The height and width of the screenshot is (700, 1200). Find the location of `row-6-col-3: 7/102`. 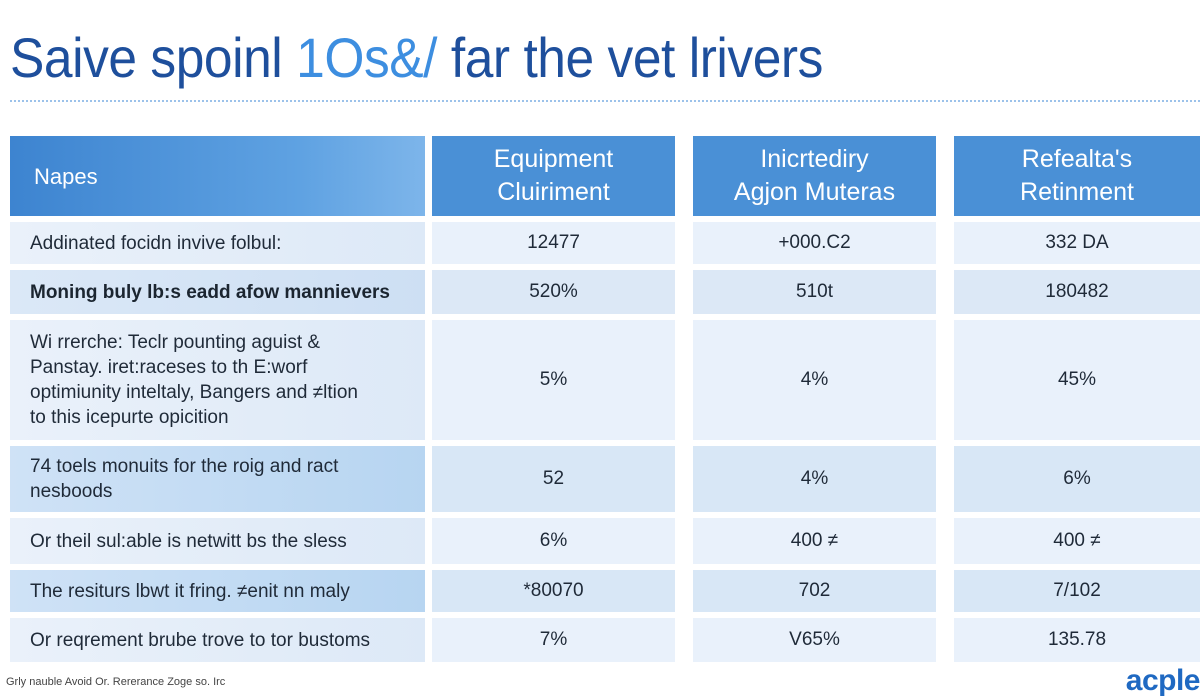

row-6-col-3: 7/102 is located at coordinates (1077, 591).